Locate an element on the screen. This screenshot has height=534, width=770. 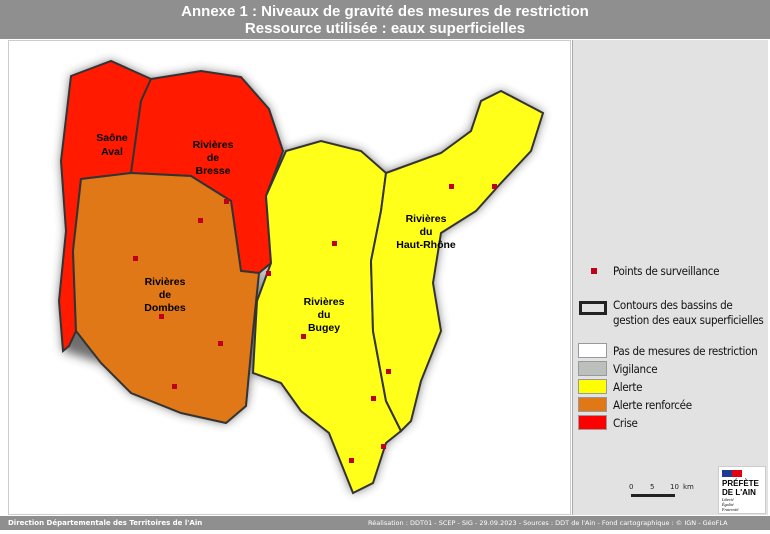
swatch-vigilance is located at coordinates (592, 368).